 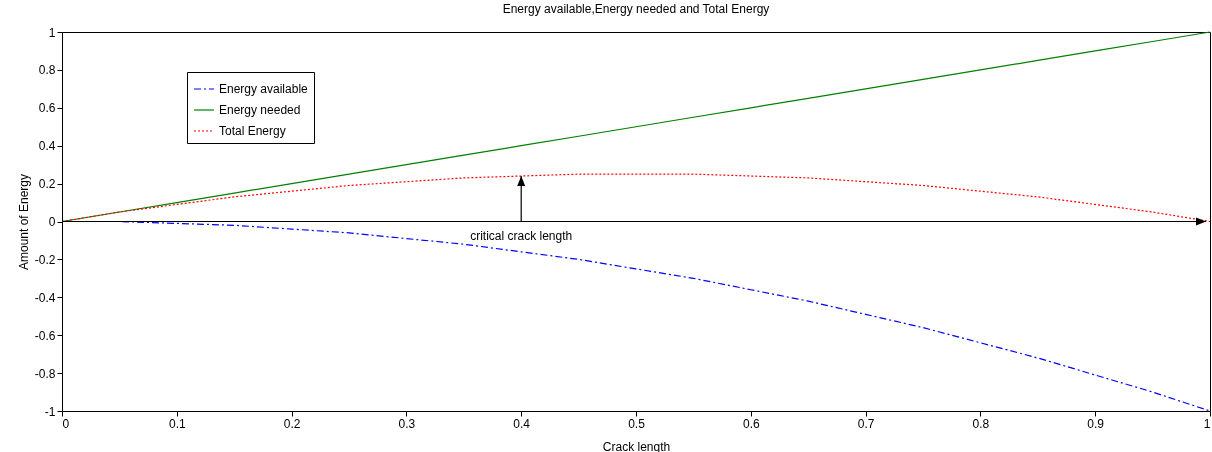 I want to click on y-tick-label: -0.8, so click(x=45, y=373).